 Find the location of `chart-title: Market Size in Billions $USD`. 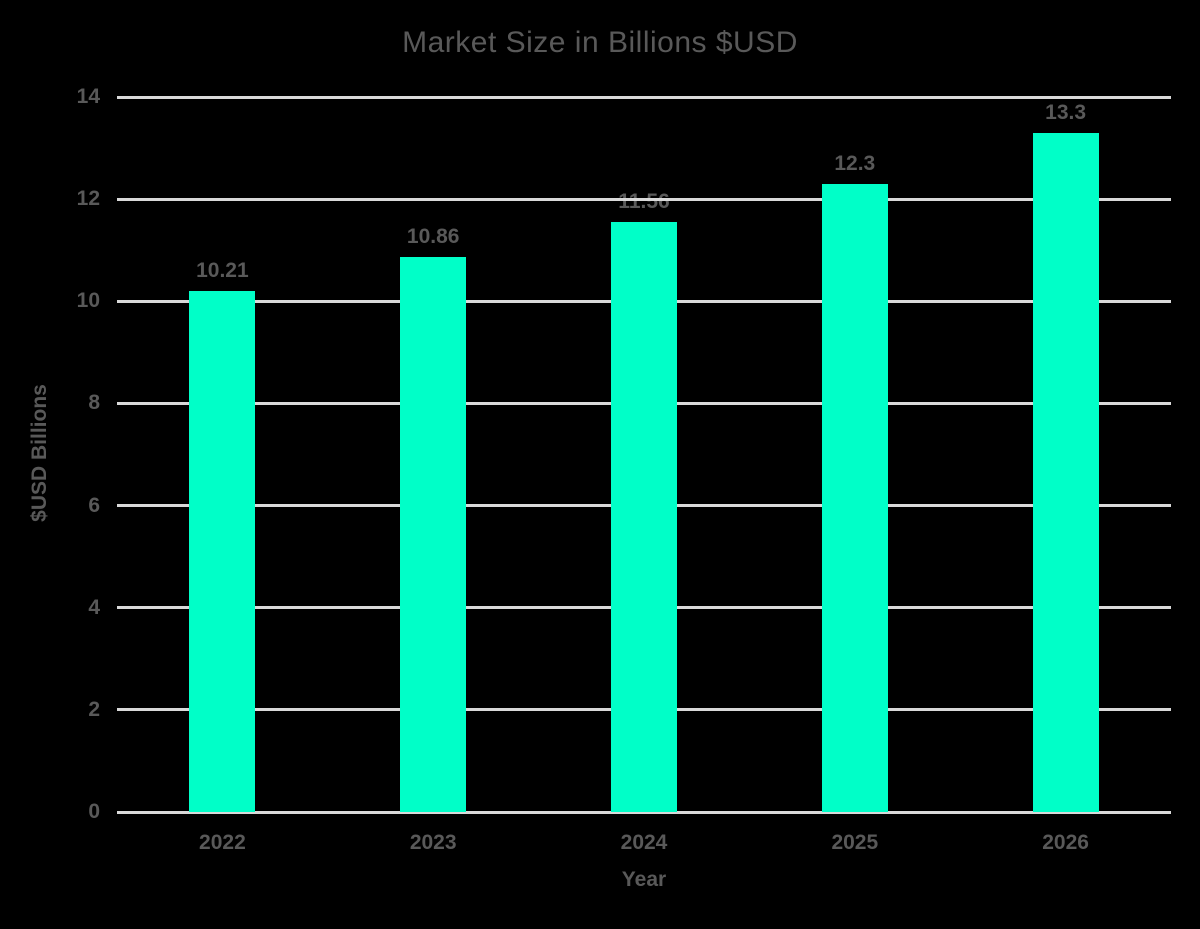

chart-title: Market Size in Billions $USD is located at coordinates (600, 42).